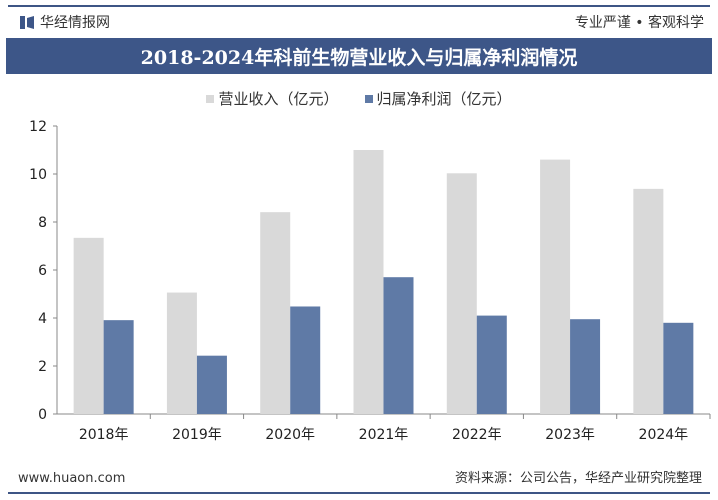 The height and width of the screenshot is (500, 718). I want to click on chart-title: 2018-2024年科前生物营业收入与归属净利润情况, so click(359, 56).